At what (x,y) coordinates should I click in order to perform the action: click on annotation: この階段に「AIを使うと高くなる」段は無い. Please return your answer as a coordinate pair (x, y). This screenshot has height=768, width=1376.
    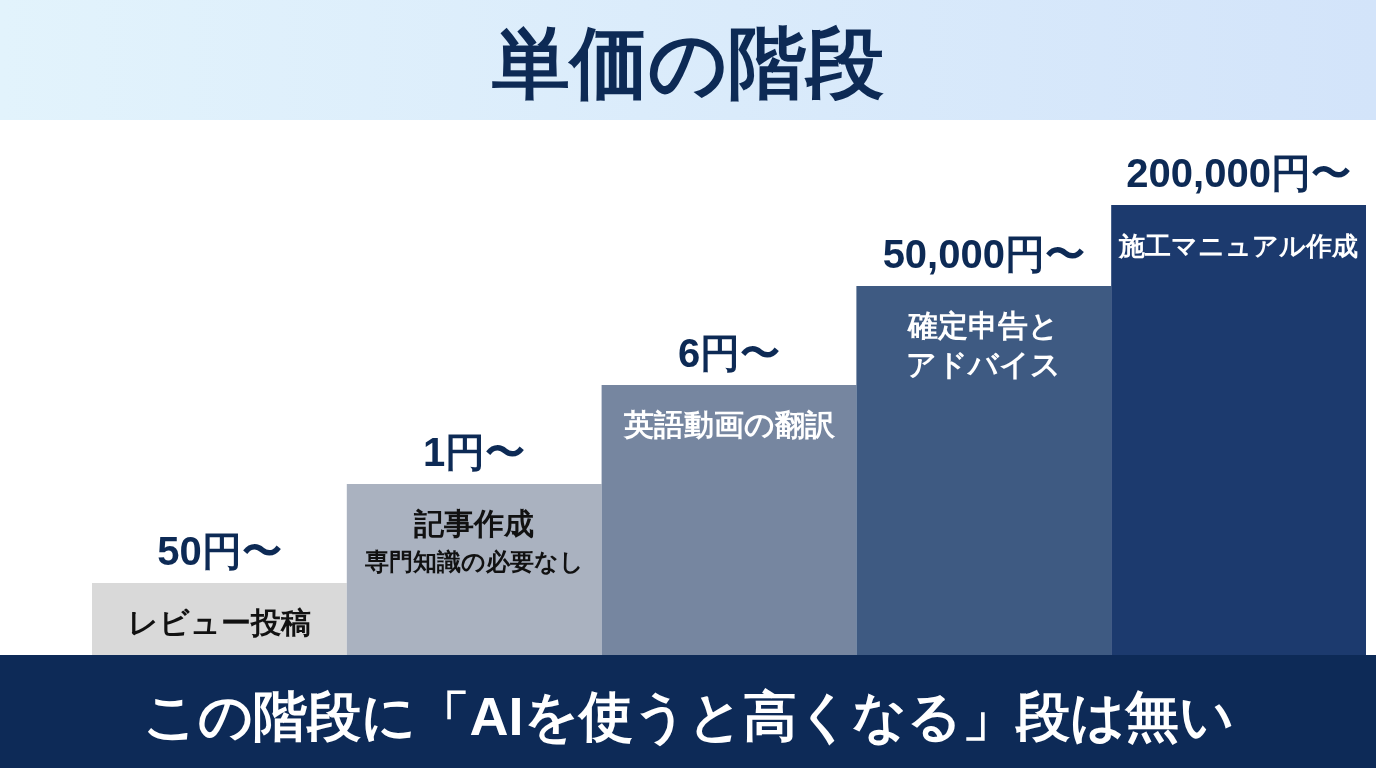
    Looking at the image, I should click on (688, 716).